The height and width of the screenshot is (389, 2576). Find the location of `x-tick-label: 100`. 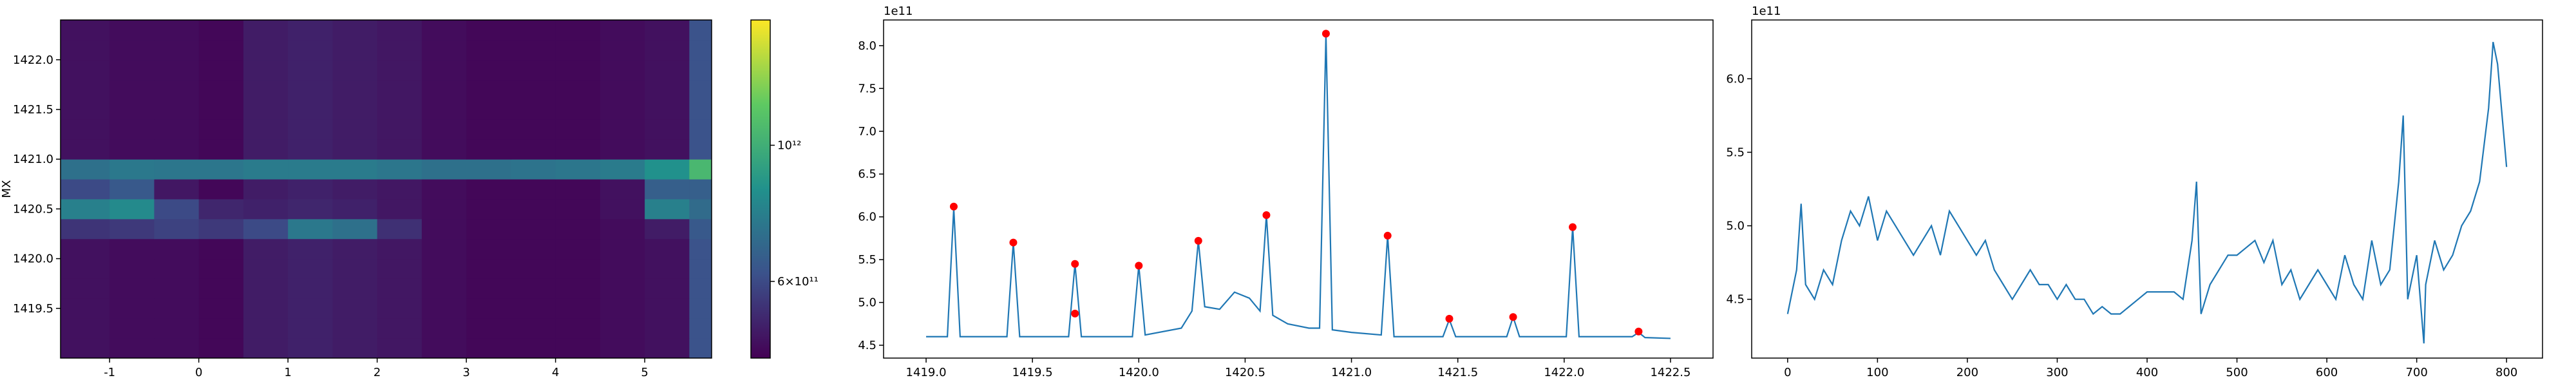

x-tick-label: 100 is located at coordinates (1877, 373).